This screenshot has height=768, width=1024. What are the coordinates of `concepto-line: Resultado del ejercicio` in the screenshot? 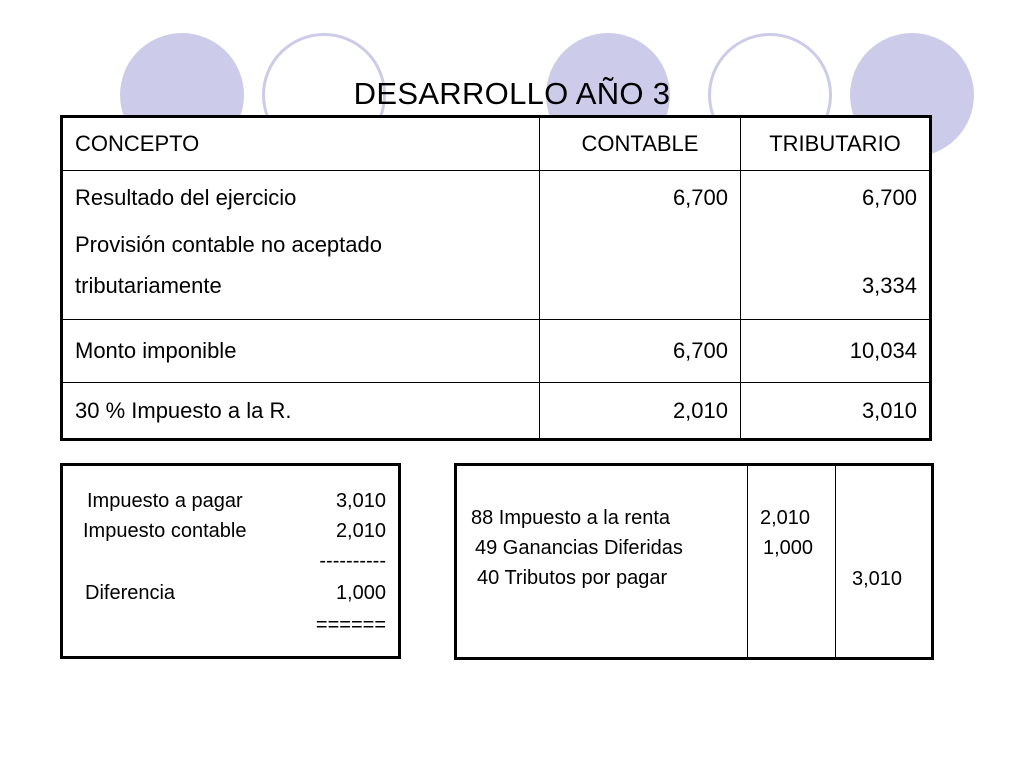 It's located at (186, 197).